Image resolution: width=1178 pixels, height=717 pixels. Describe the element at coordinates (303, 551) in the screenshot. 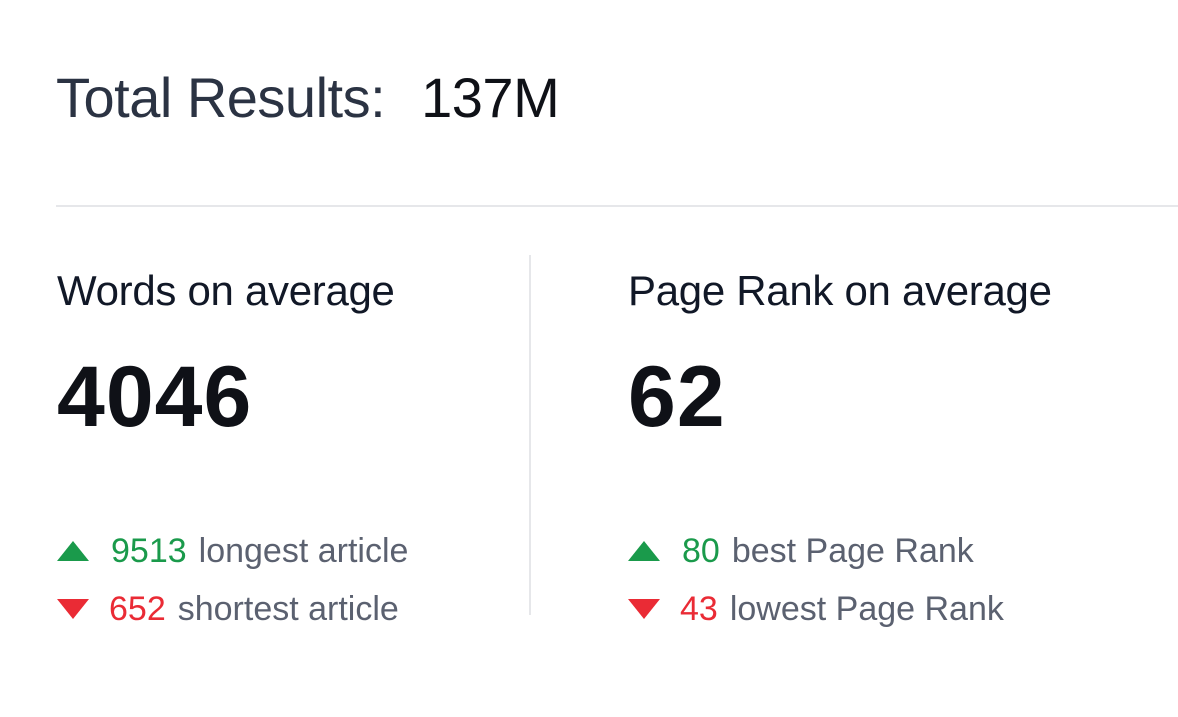

I see `stat-label: longest article` at that location.